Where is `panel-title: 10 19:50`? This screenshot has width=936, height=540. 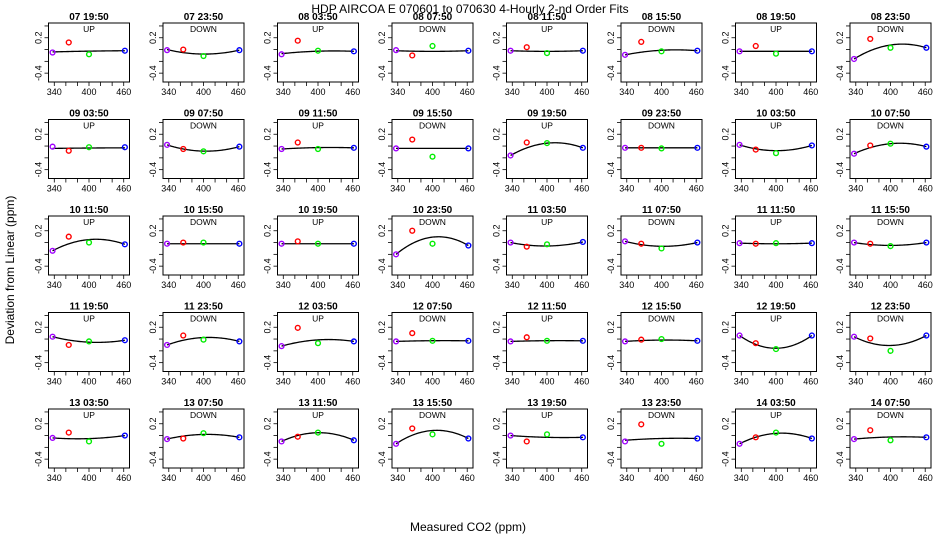 panel-title: 10 19:50 is located at coordinates (318, 210).